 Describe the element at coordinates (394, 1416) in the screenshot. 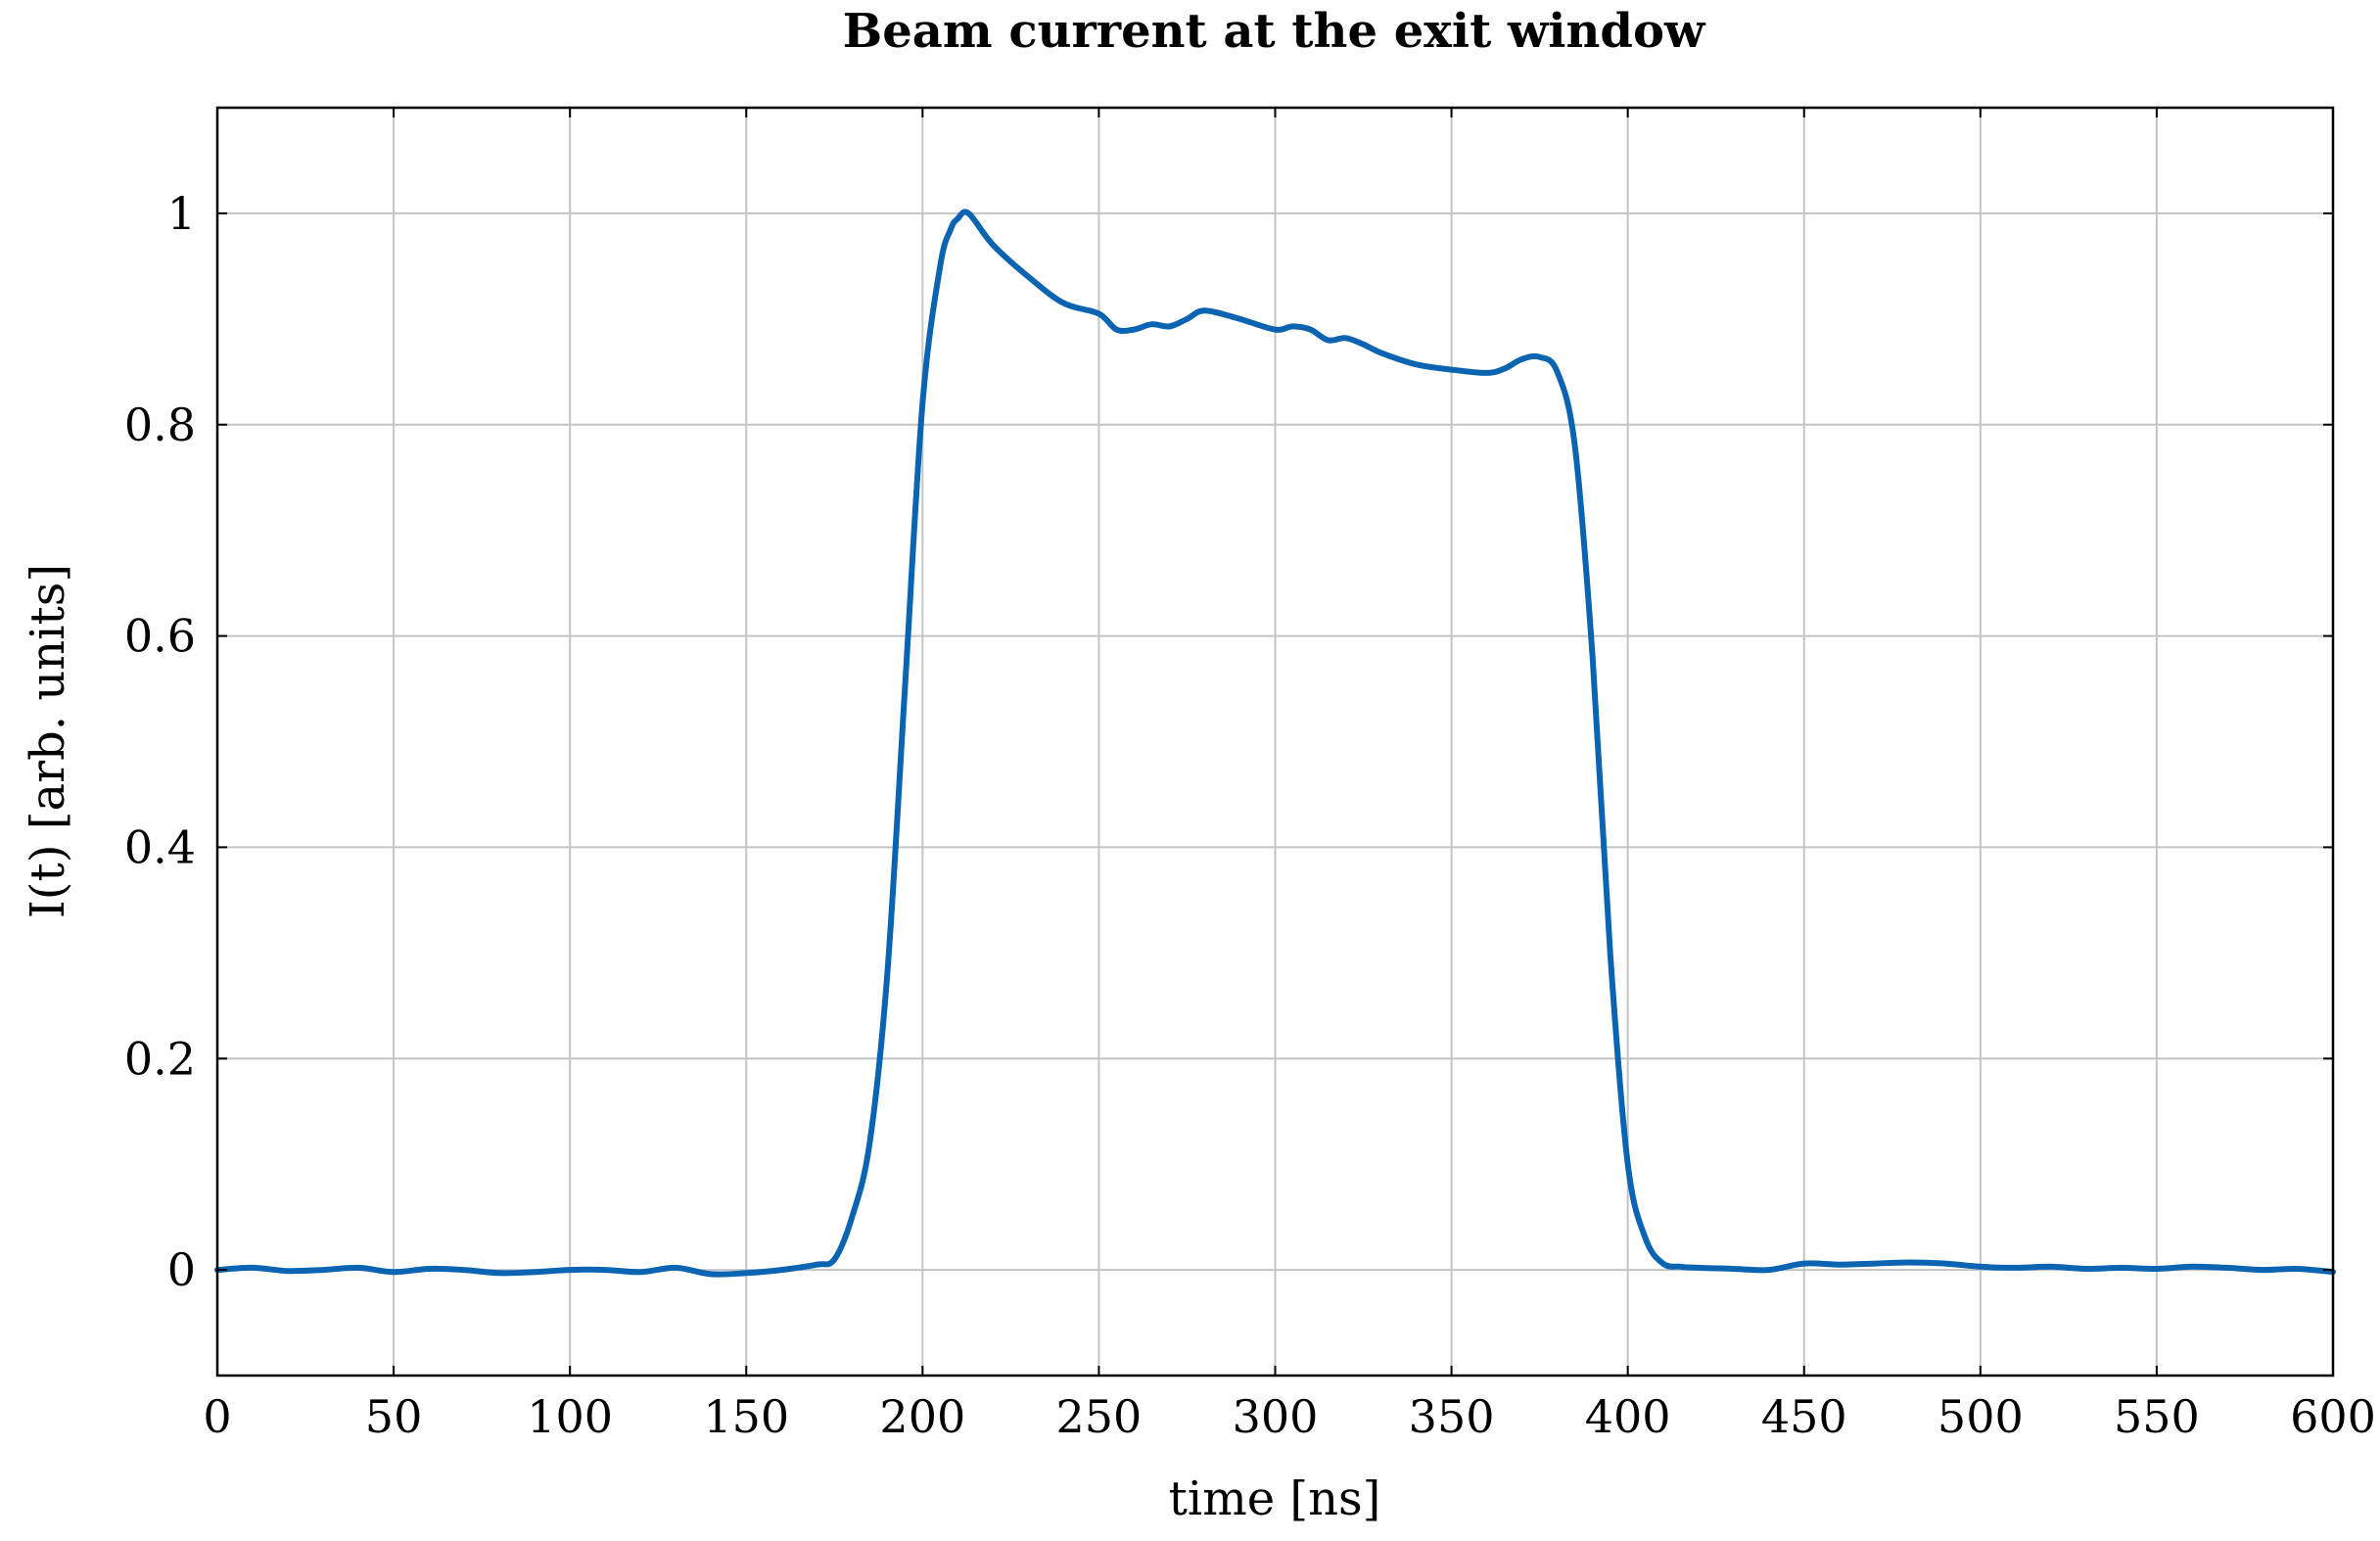

I see `x-tick-label: 50` at that location.